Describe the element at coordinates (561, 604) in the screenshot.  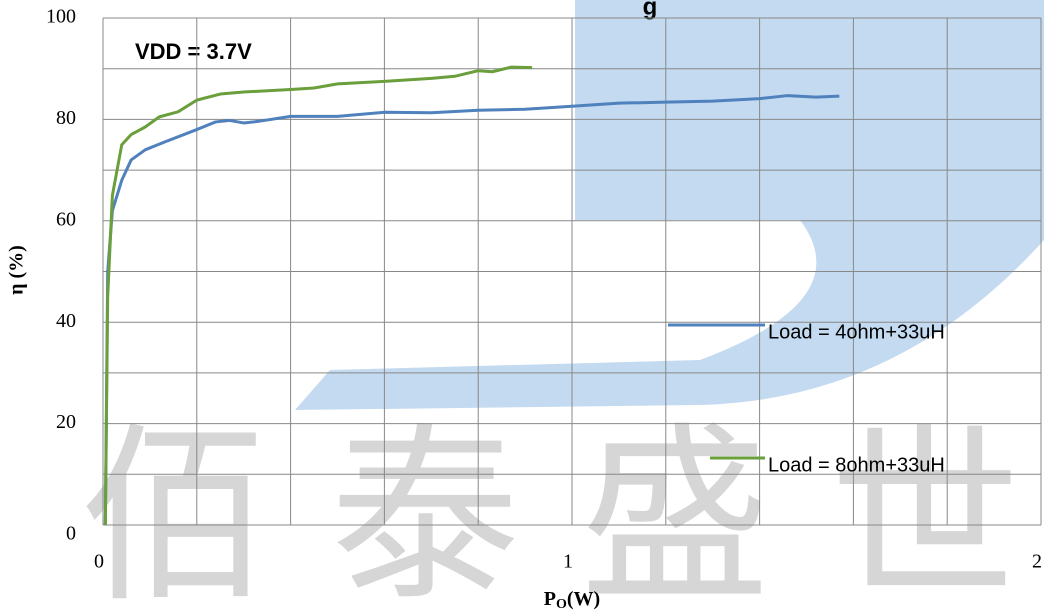
I see `x-label-sub: O` at that location.